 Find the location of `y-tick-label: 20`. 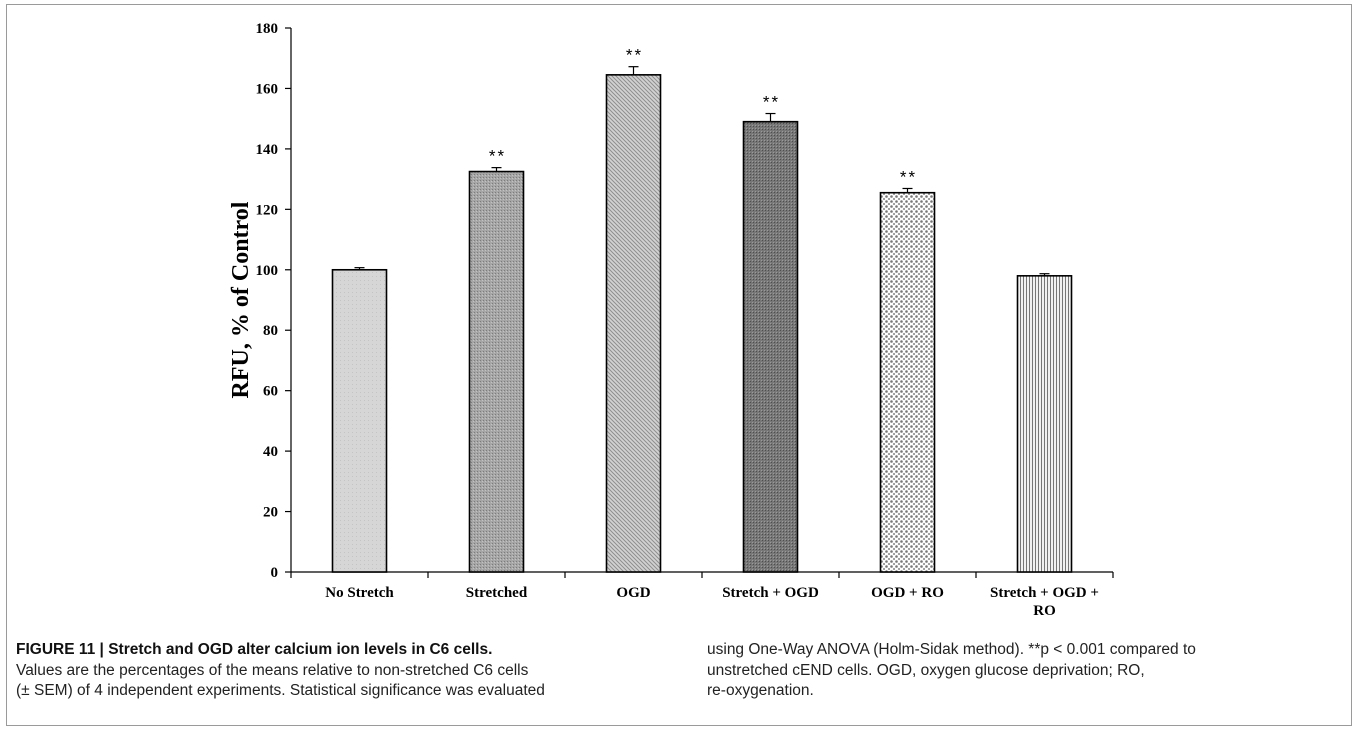

y-tick-label: 20 is located at coordinates (270, 513).